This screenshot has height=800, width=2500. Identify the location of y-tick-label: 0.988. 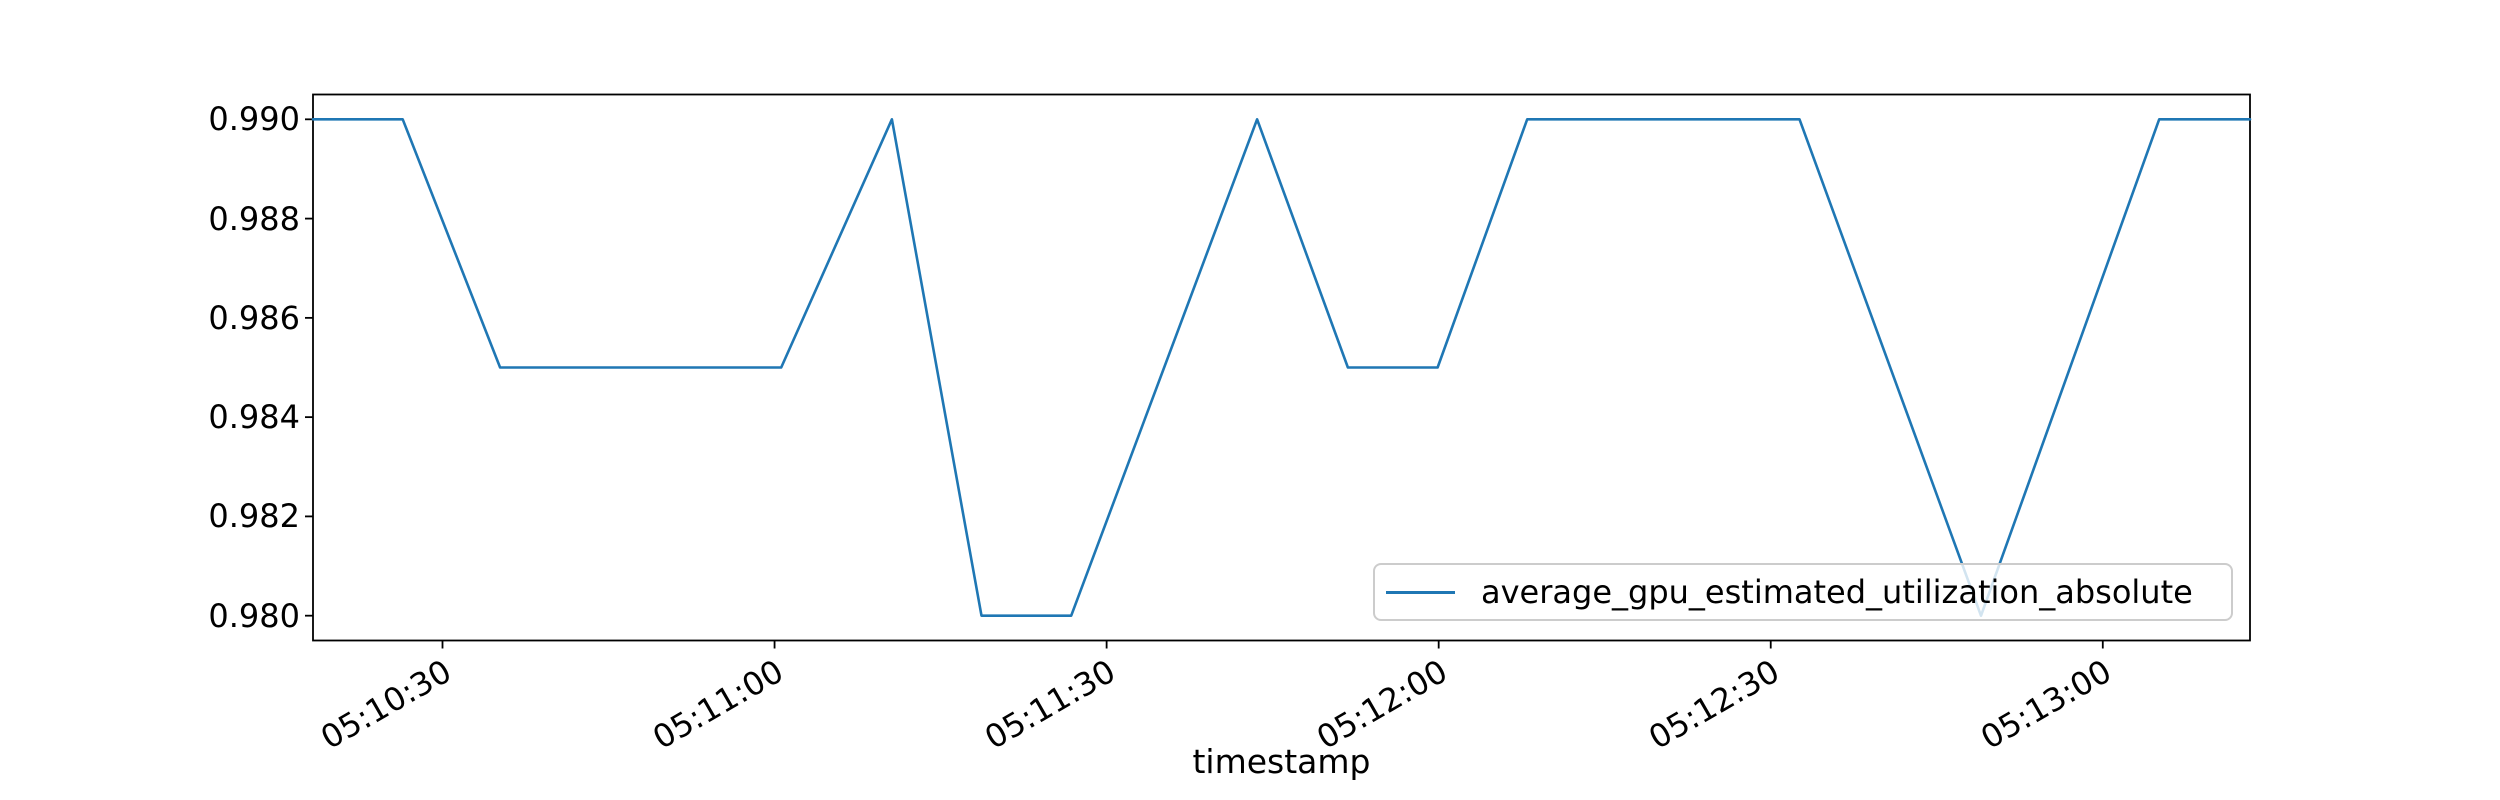
(254, 218).